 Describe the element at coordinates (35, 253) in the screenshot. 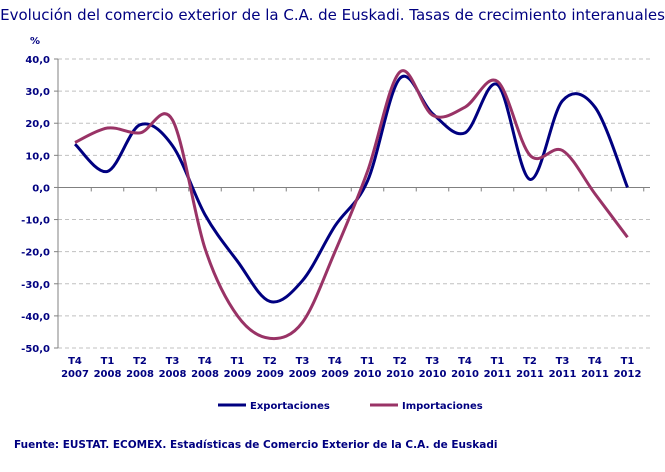

I see `y-tick-label: -20,0` at that location.